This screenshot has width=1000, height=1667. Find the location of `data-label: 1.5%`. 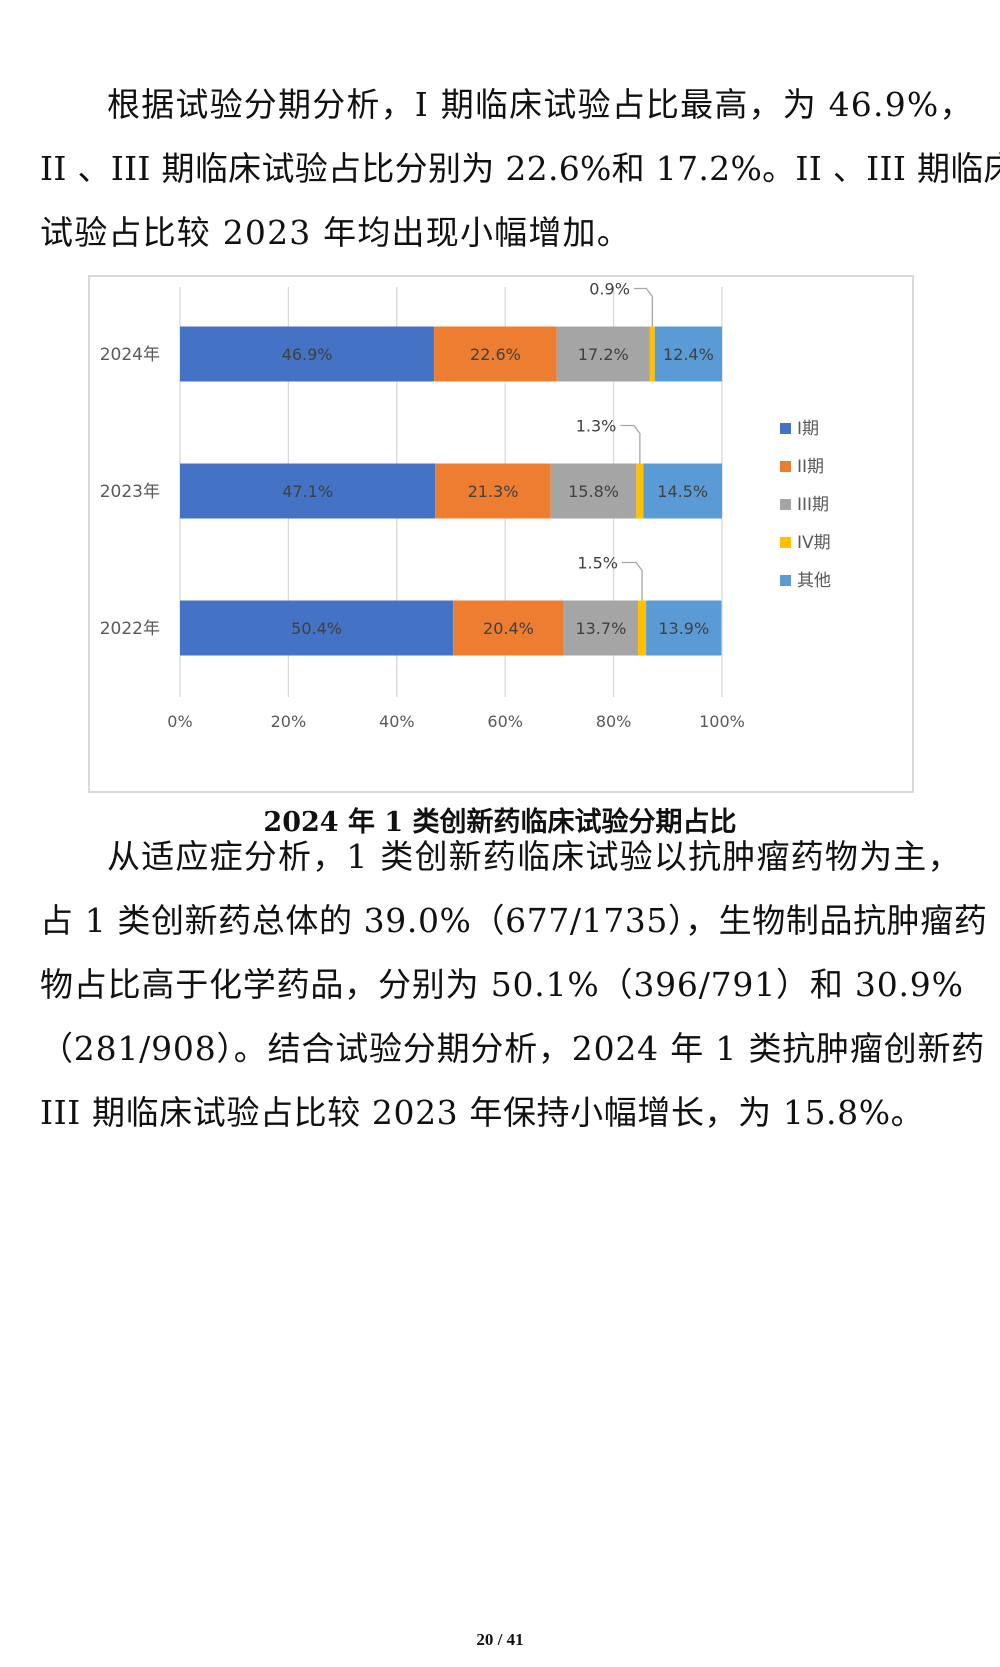

data-label: 1.5% is located at coordinates (597, 563).